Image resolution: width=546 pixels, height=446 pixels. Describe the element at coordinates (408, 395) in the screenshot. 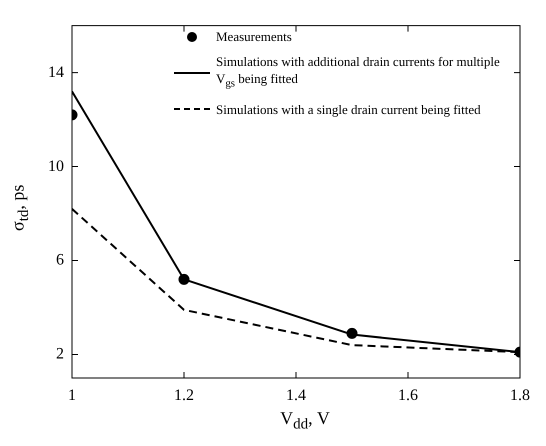

I see `x-tick-label: 1.6` at that location.